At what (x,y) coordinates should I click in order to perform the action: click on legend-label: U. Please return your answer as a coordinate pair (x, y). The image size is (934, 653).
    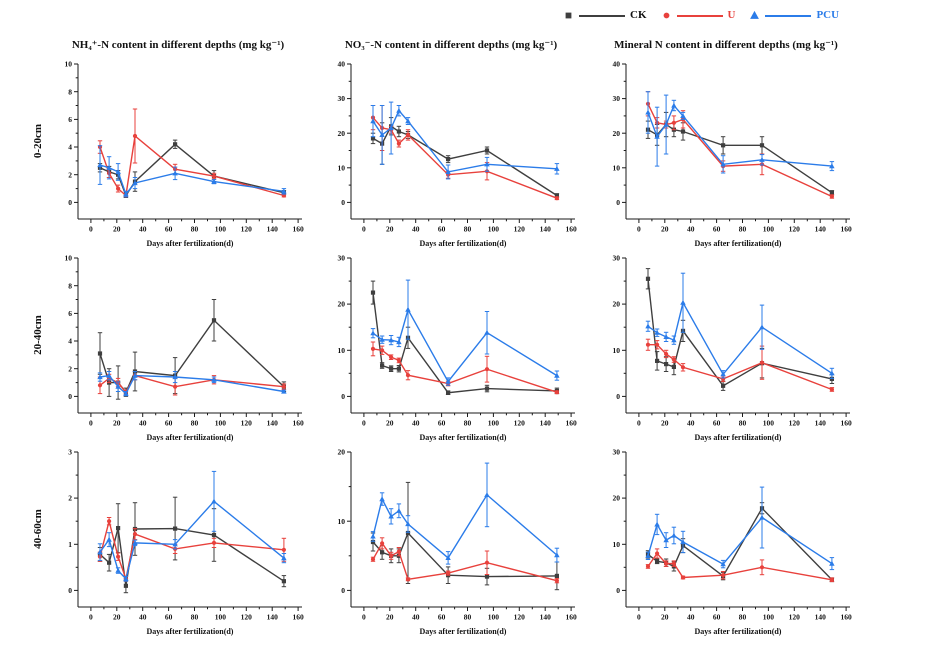
    Looking at the image, I should click on (731, 15).